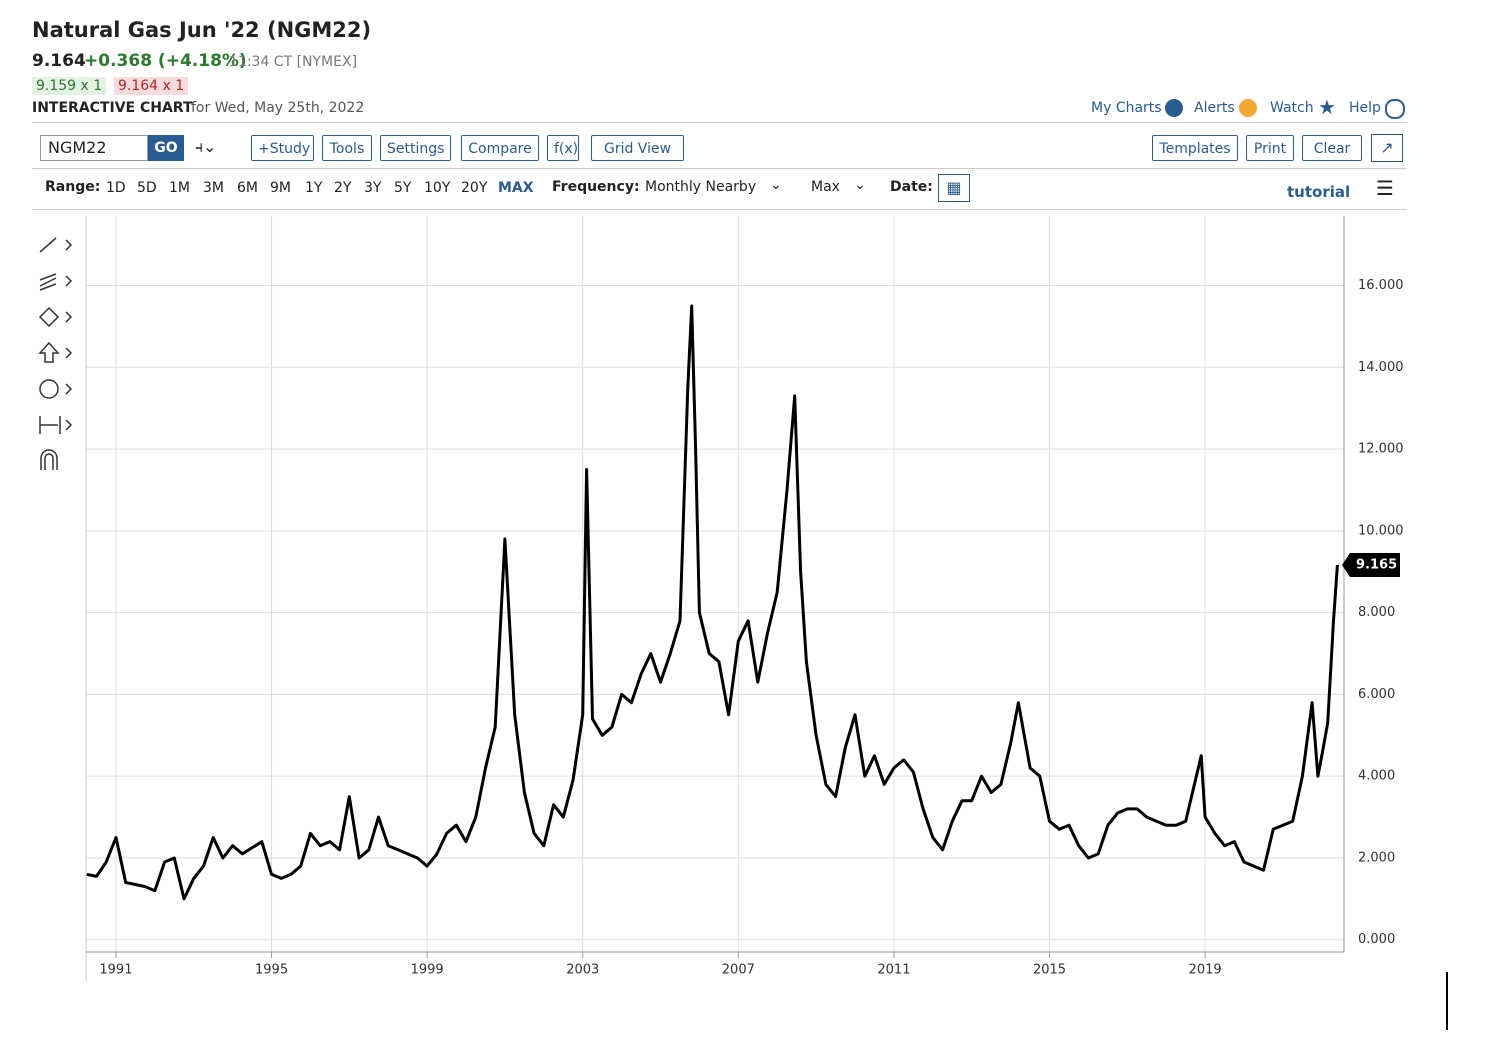  I want to click on range-option: 9M, so click(280, 188).